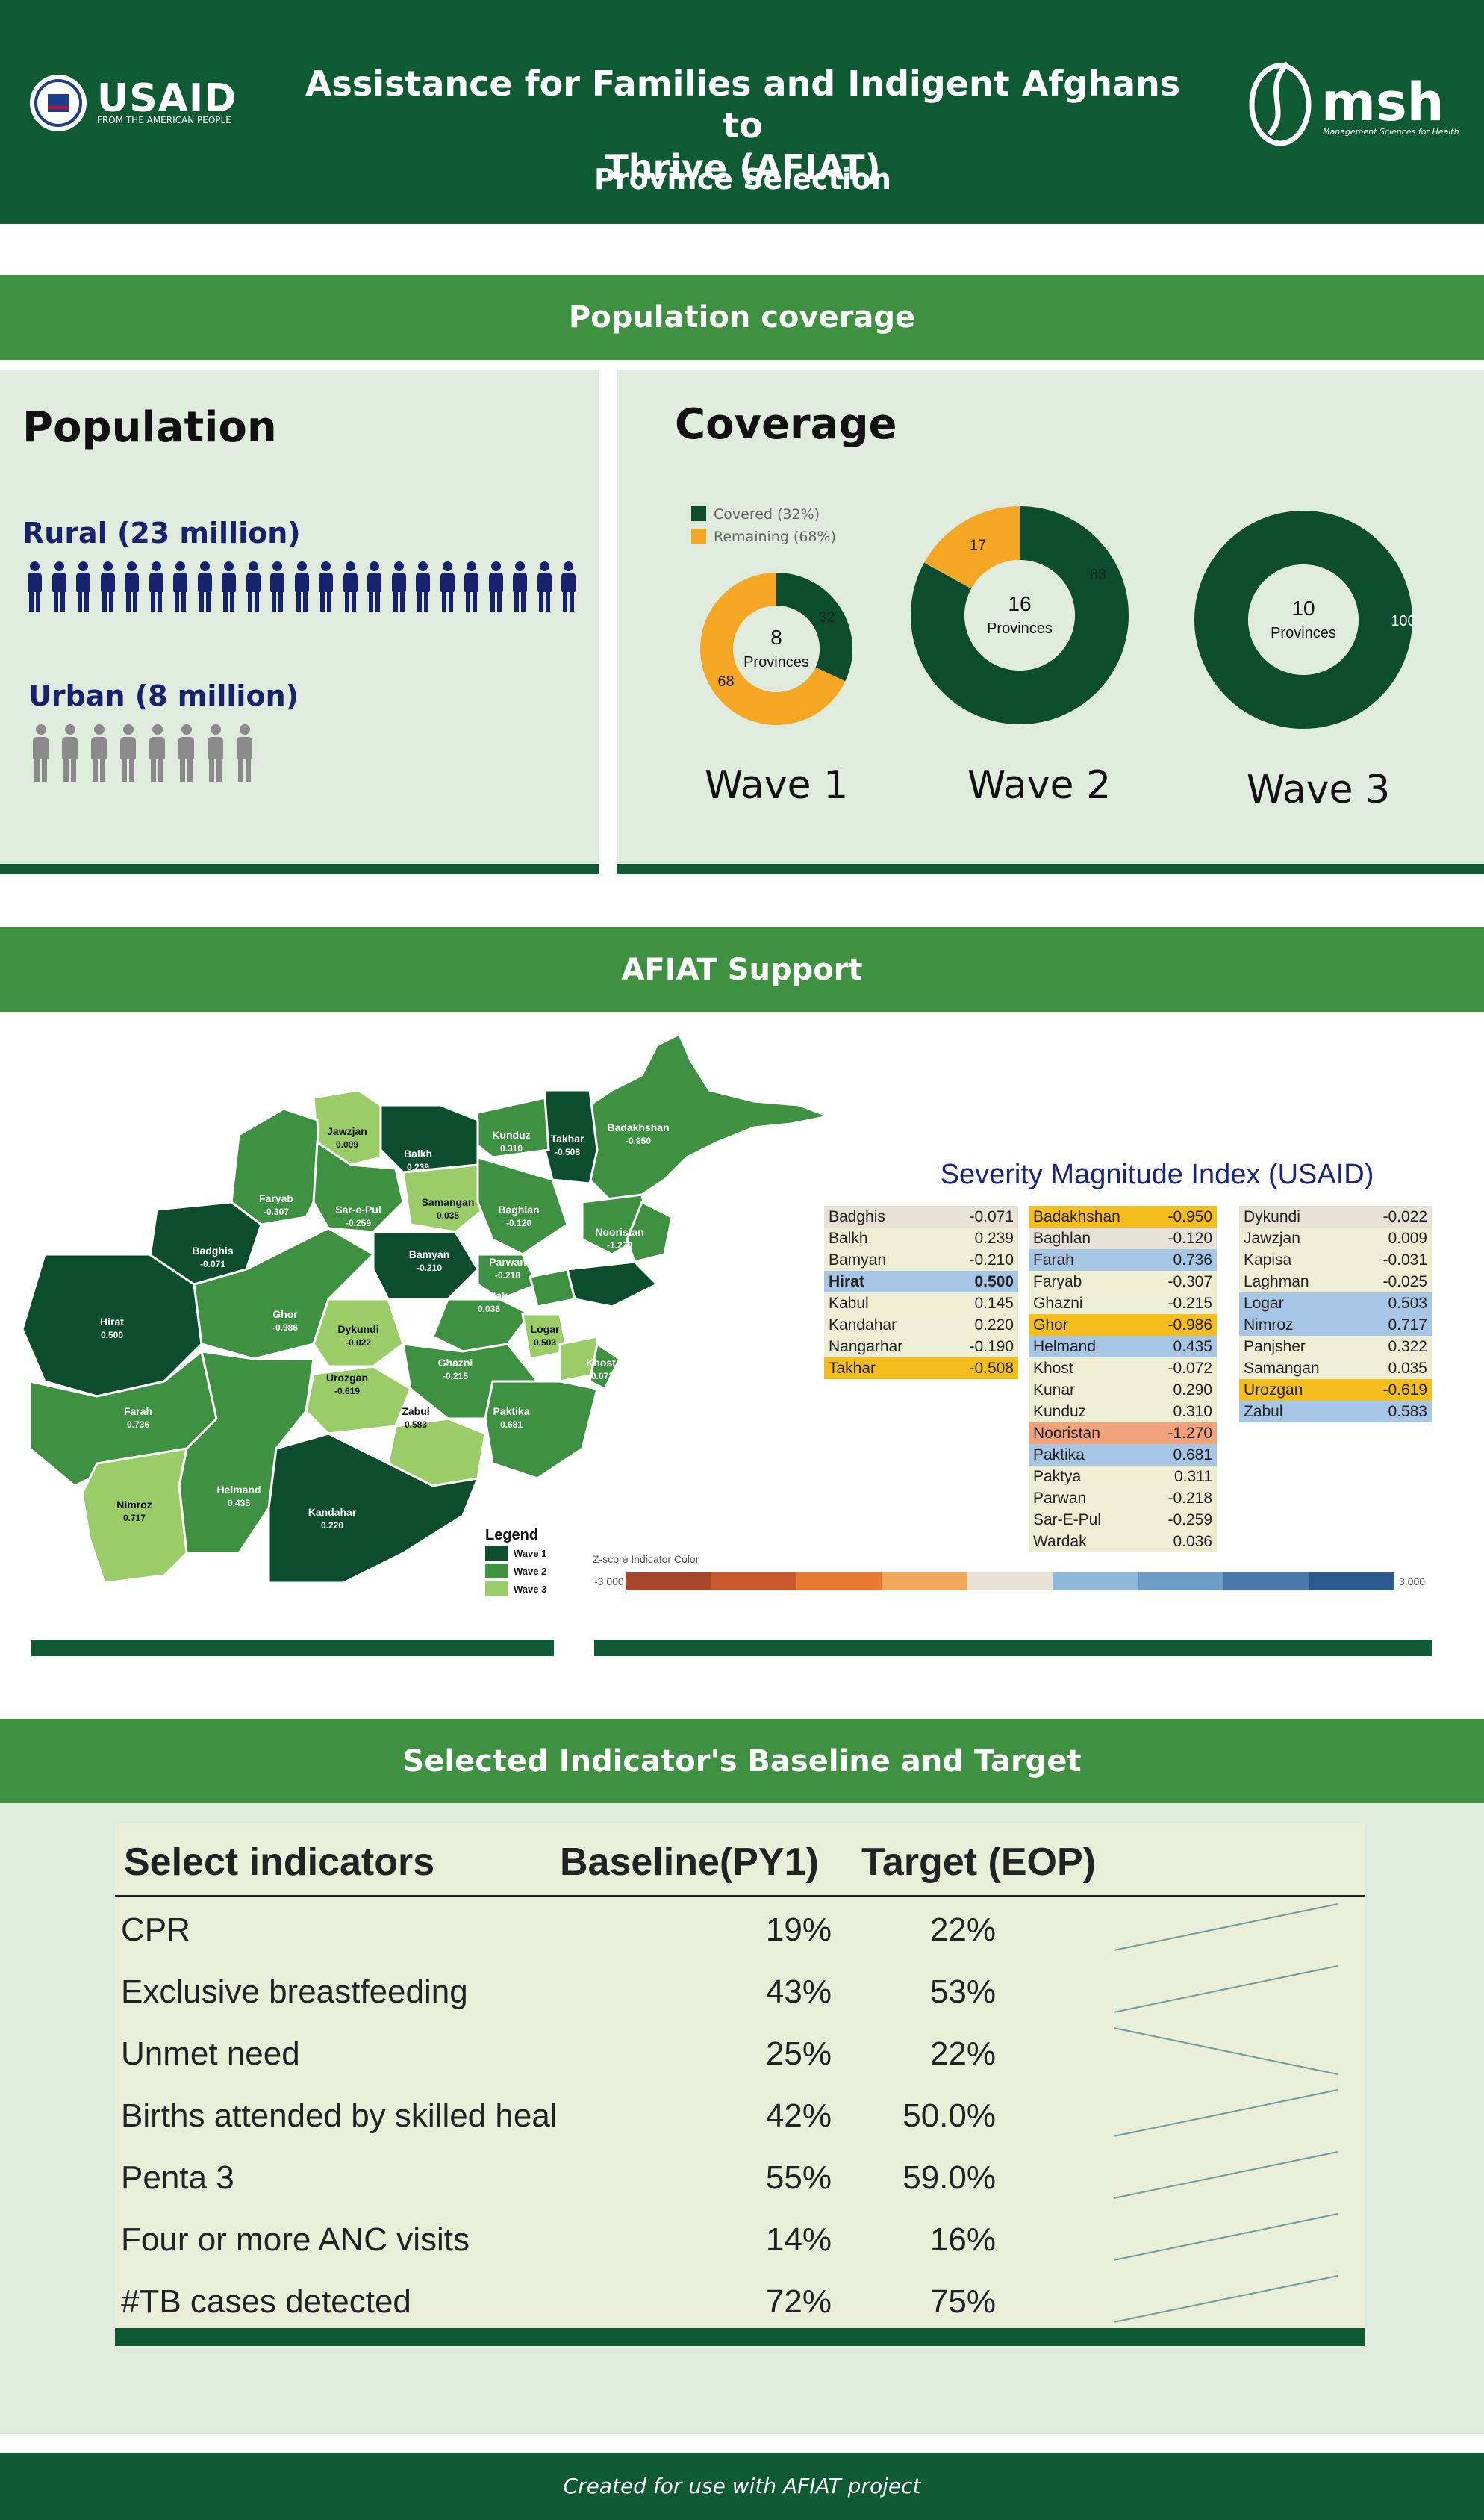 Image resolution: width=1484 pixels, height=2520 pixels. Describe the element at coordinates (285, 1314) in the screenshot. I see `map-province-name: Ghor` at that location.